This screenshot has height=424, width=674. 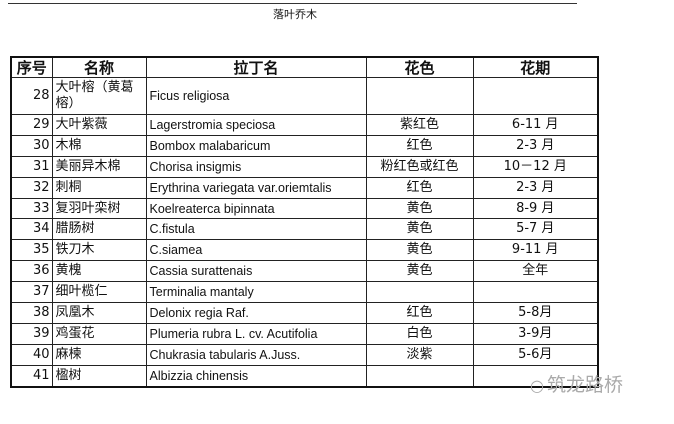 I want to click on cell-latin: Plumeria rubra L. cv. Acutifolia, so click(x=256, y=333).